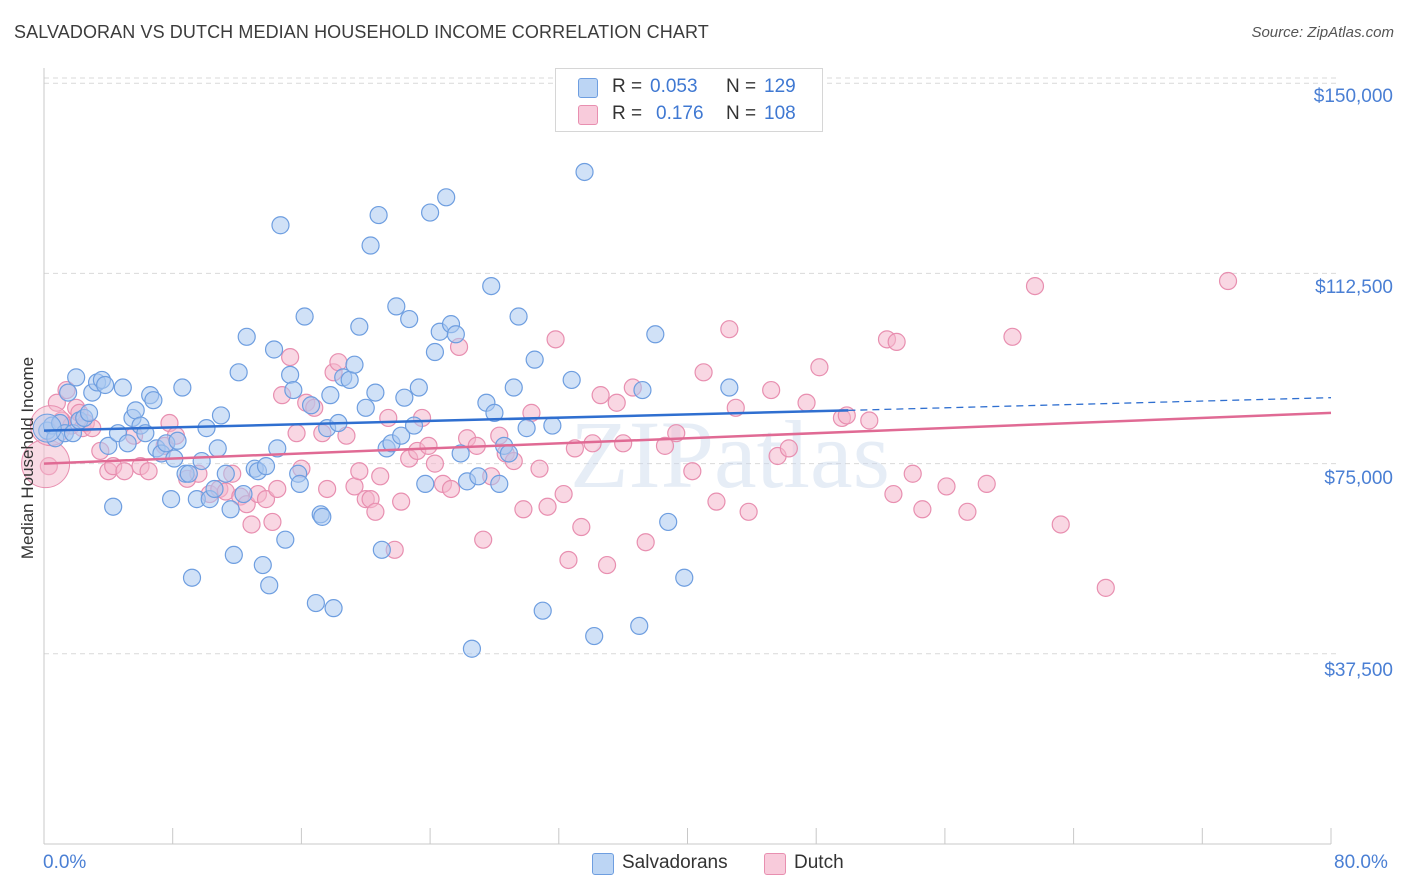 The image size is (1406, 892). I want to click on stats-box: R = 0.053 N = 129 R = 0.176 N = 108, so click(689, 100).